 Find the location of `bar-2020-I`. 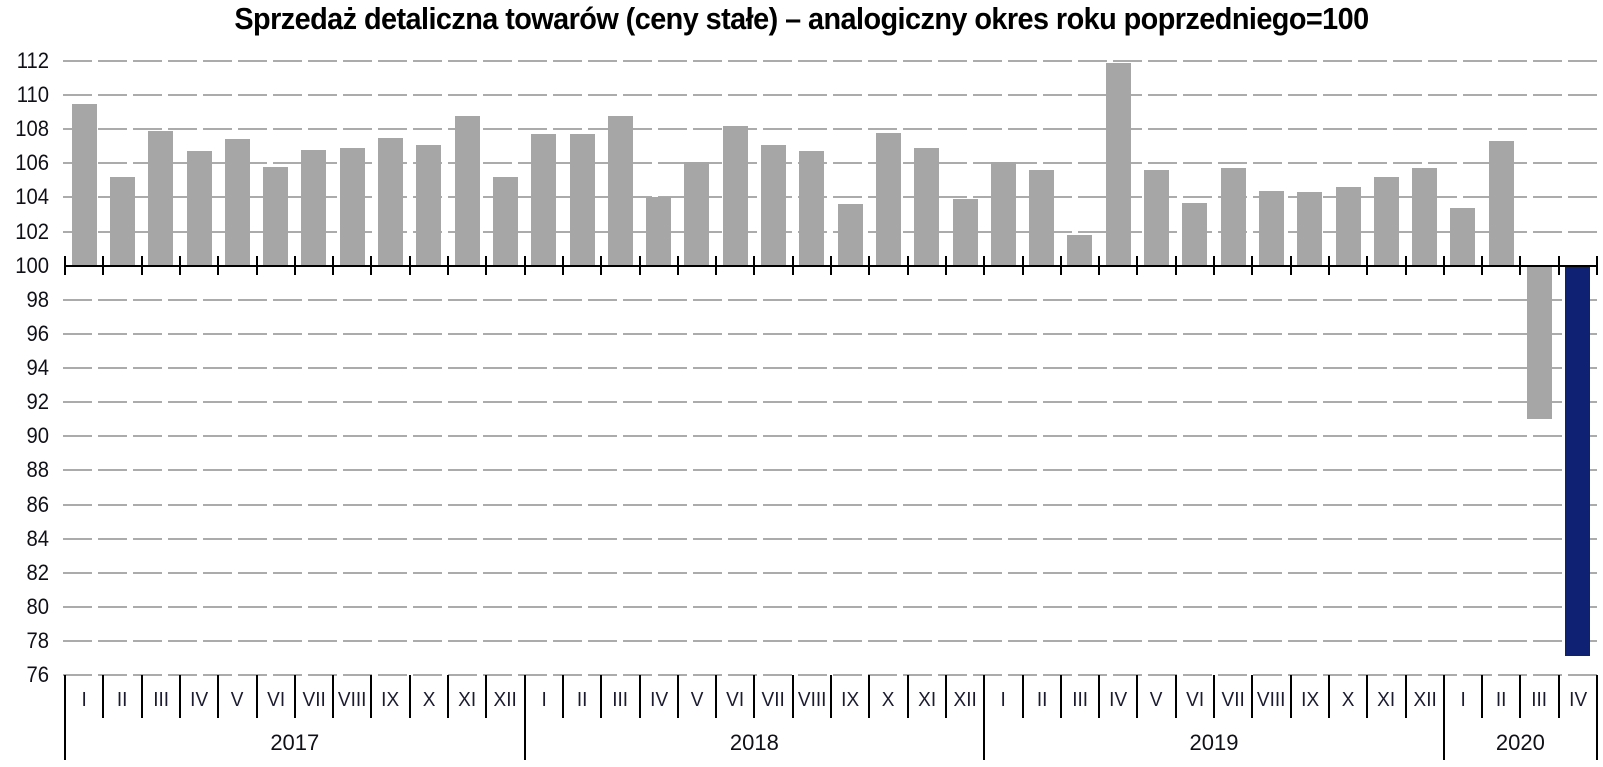

bar-2020-I is located at coordinates (1463, 236).